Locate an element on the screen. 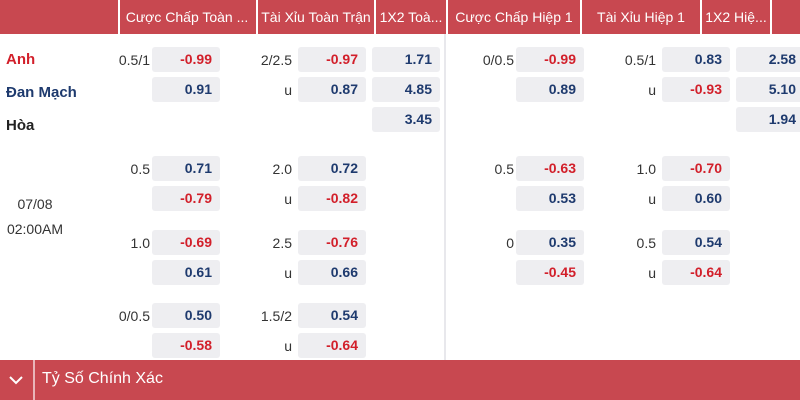  ft-handicap-line: 0.5/1 is located at coordinates (134, 60).